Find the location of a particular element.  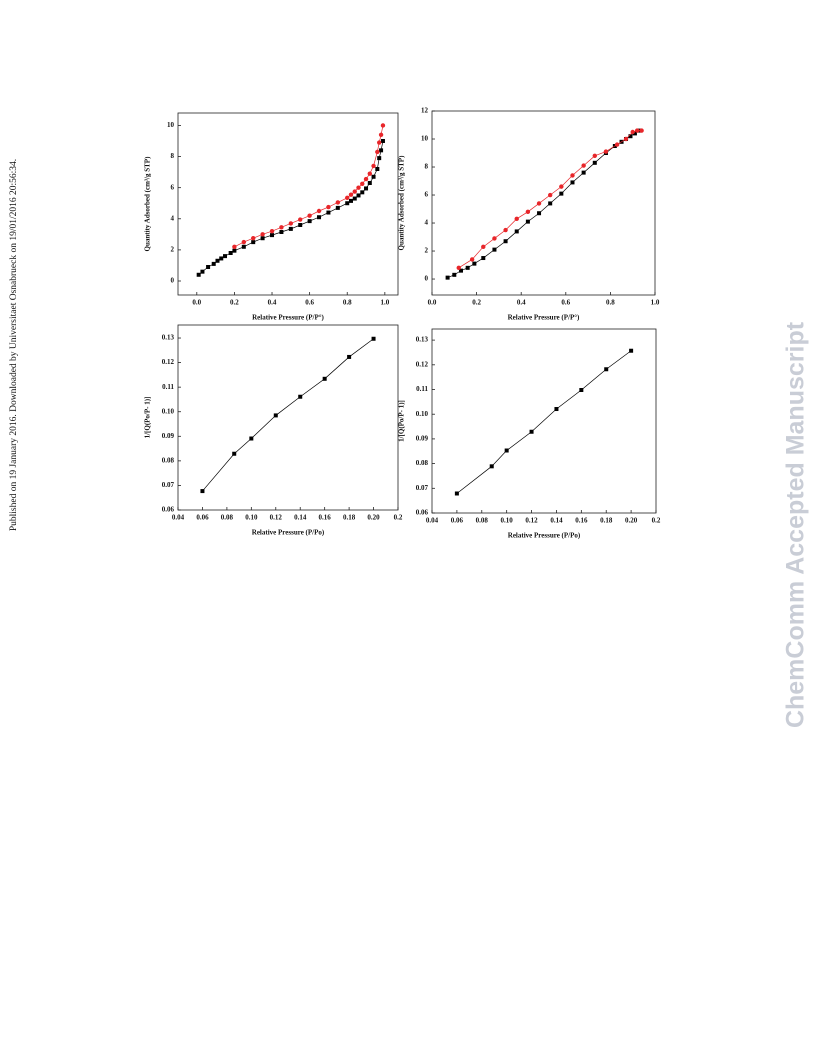

y-tick-label: 4 is located at coordinates (427, 223).